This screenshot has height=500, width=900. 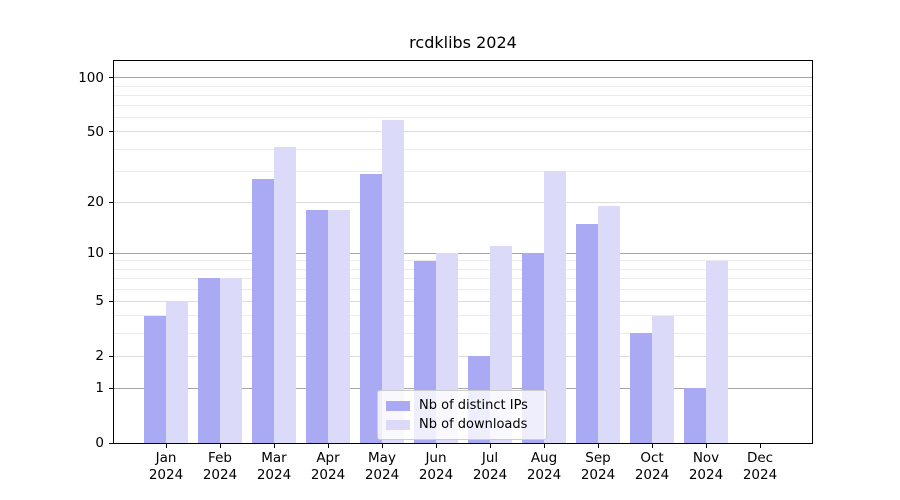 I want to click on bar-distinct-ips-sep, so click(x=587, y=333).